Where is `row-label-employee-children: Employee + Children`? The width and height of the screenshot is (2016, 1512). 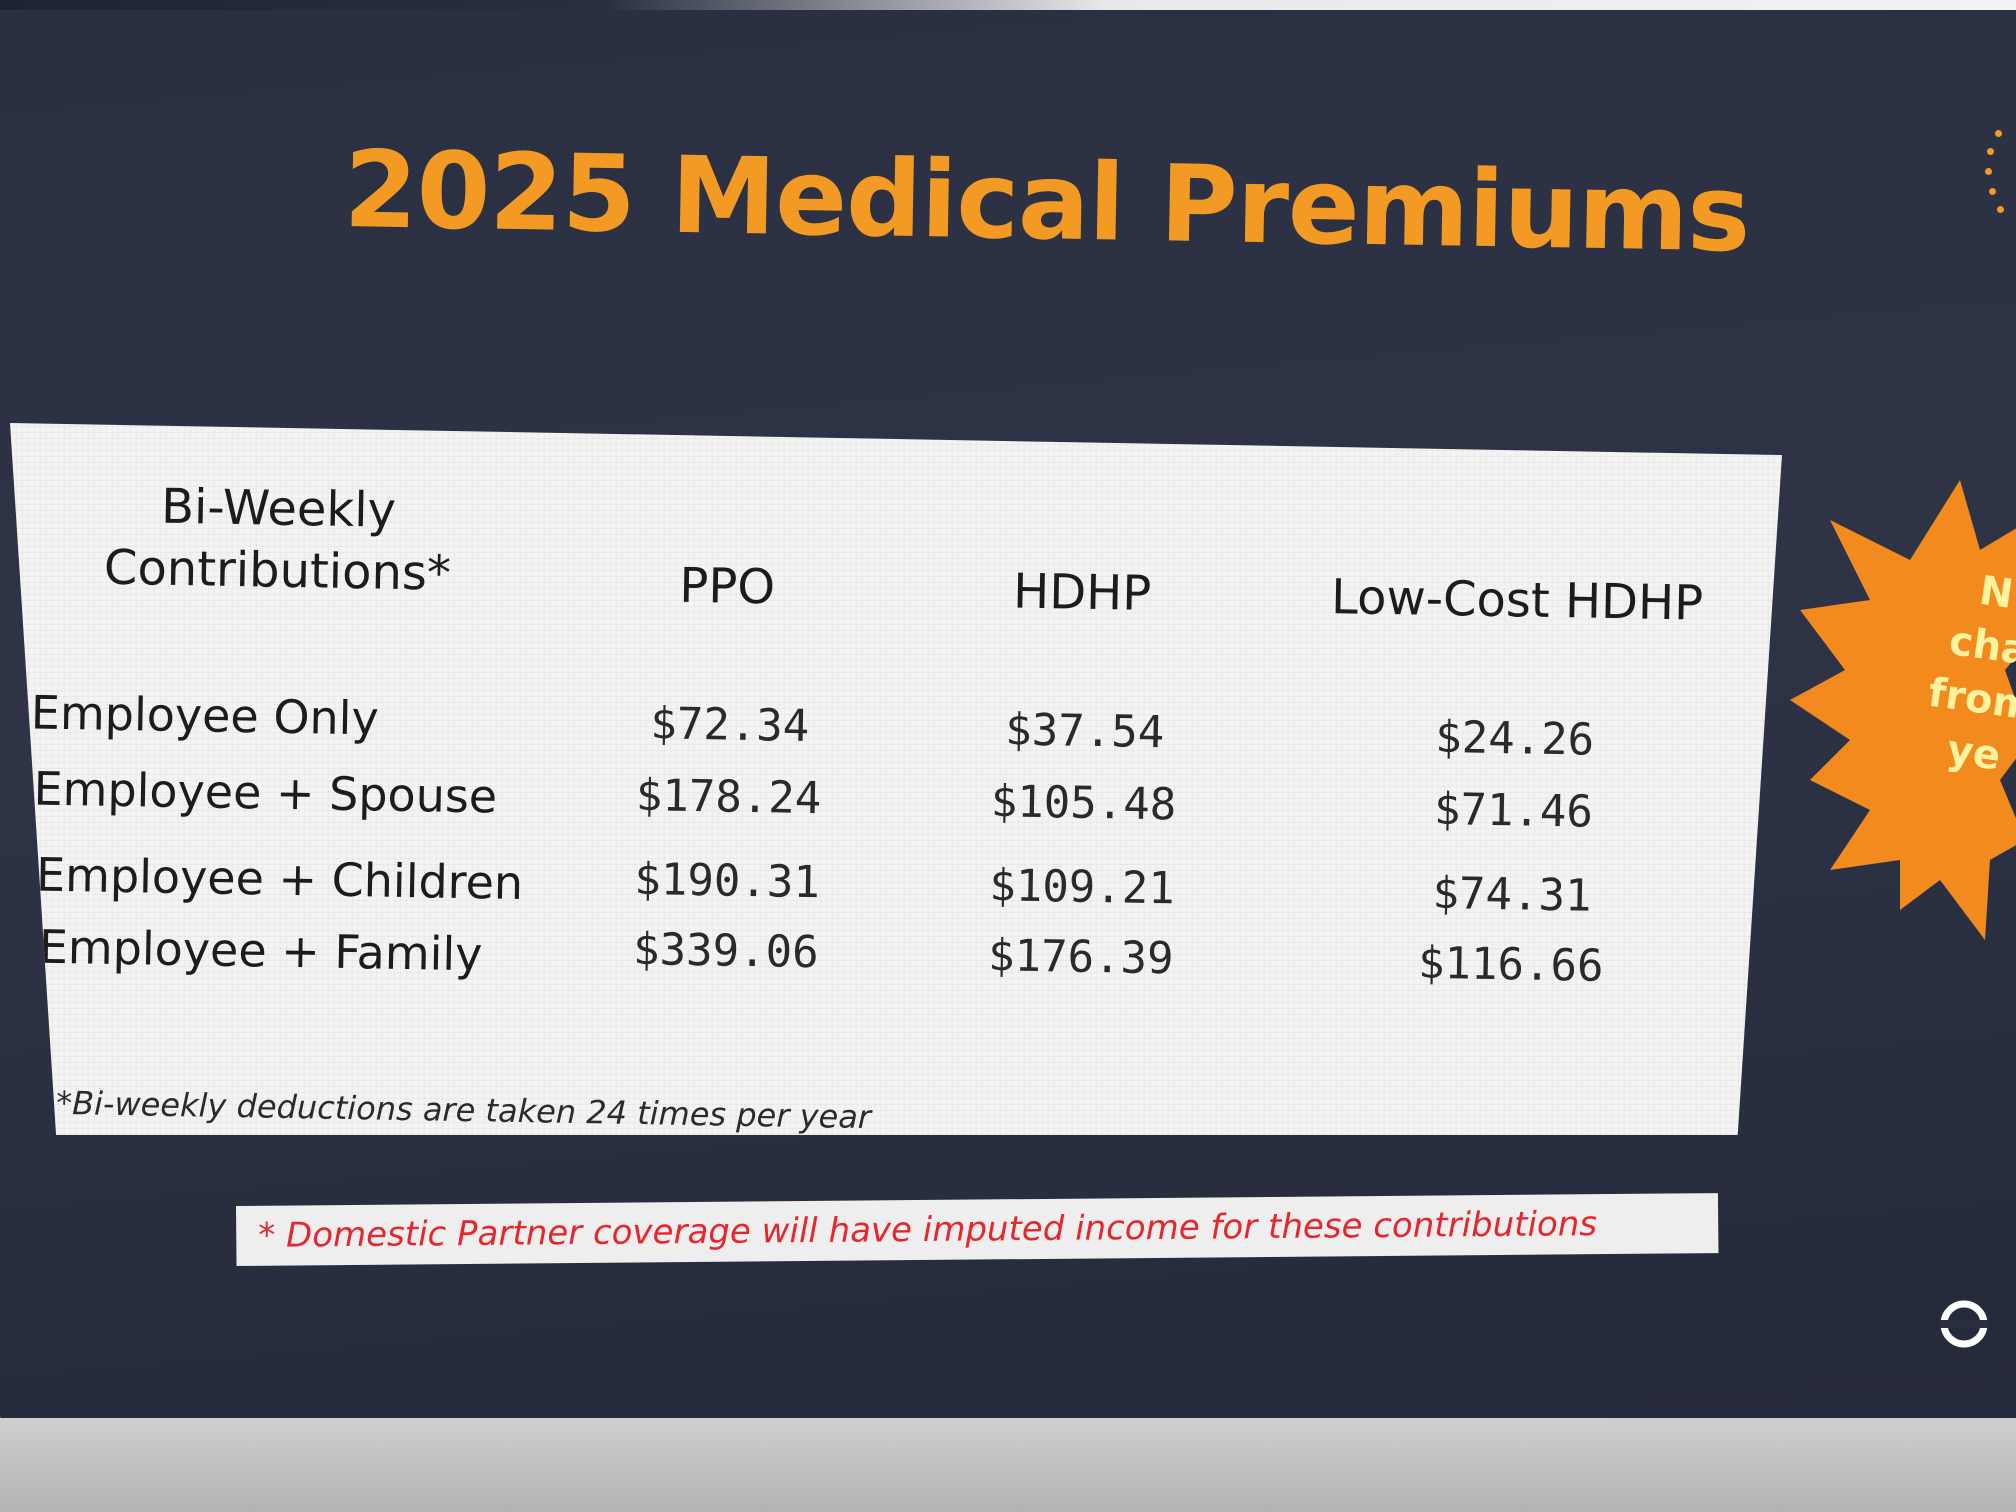 row-label-employee-children: Employee + Children is located at coordinates (279, 879).